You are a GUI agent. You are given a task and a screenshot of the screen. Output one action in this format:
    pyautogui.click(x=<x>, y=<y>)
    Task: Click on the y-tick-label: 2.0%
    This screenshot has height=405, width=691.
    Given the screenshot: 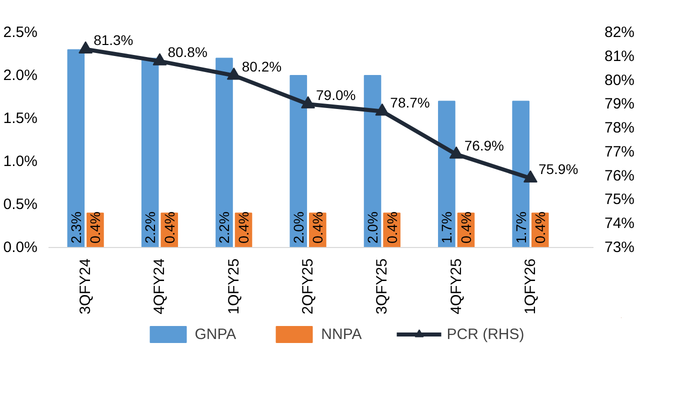 What is the action you would take?
    pyautogui.click(x=20, y=75)
    